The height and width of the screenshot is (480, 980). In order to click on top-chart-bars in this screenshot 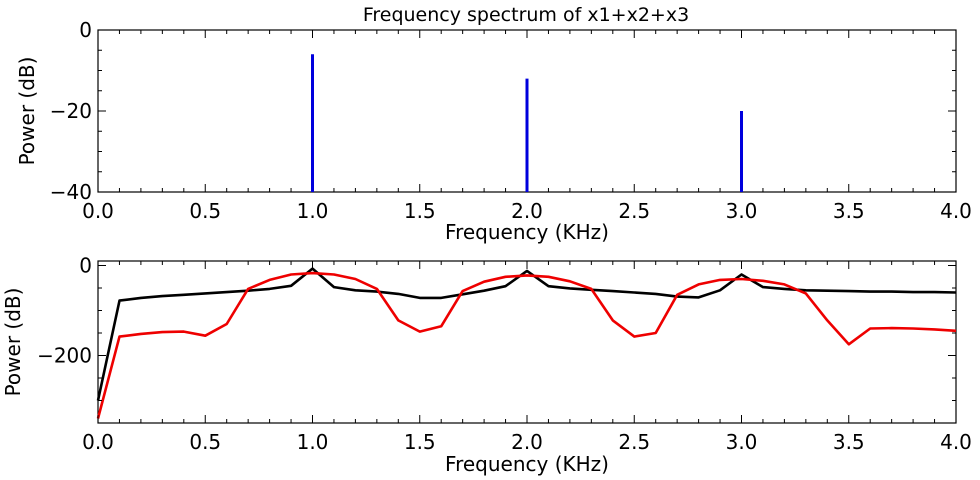, I will do `click(527, 123)`.